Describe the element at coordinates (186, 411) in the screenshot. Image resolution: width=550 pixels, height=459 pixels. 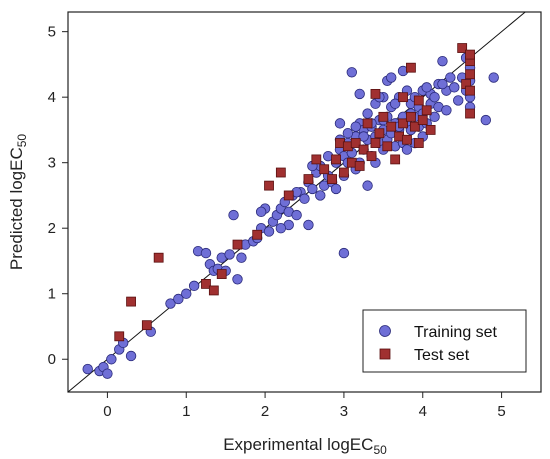
I see `x-tick-label: 1` at that location.